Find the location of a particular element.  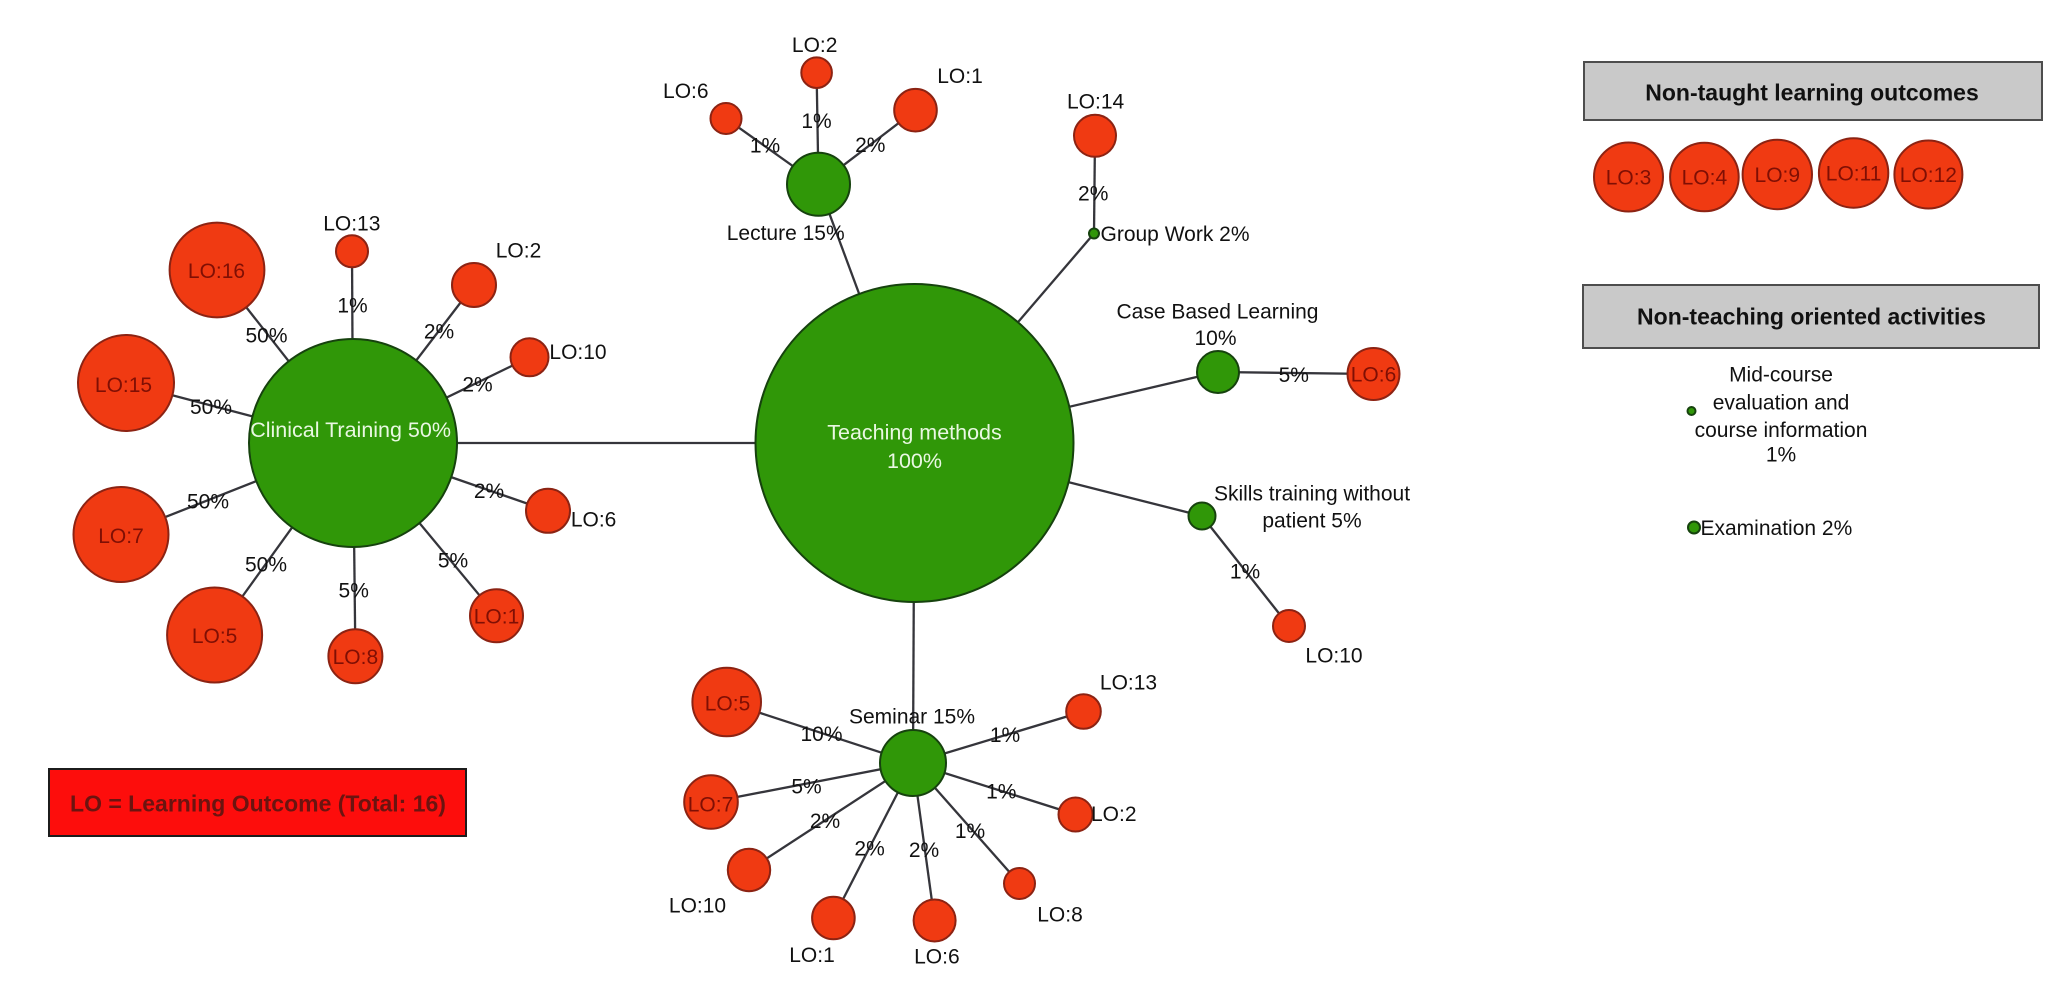

svg-text: LO:12 is located at coordinates (1928, 175).